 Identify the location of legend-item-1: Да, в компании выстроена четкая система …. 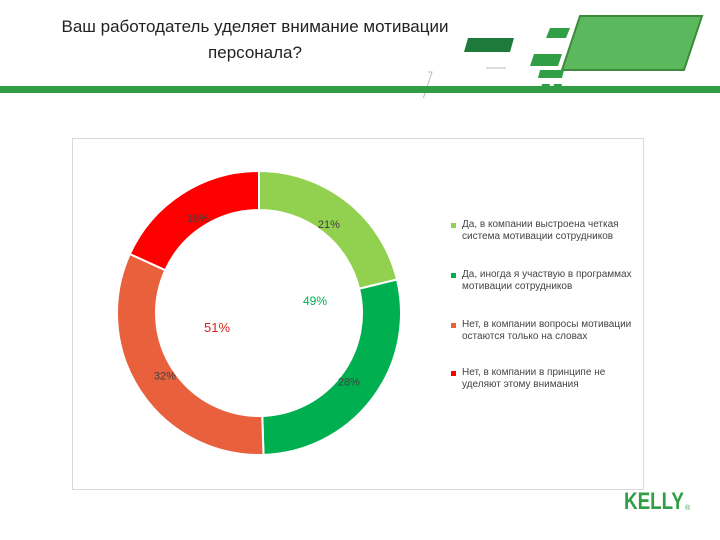
(546, 231).